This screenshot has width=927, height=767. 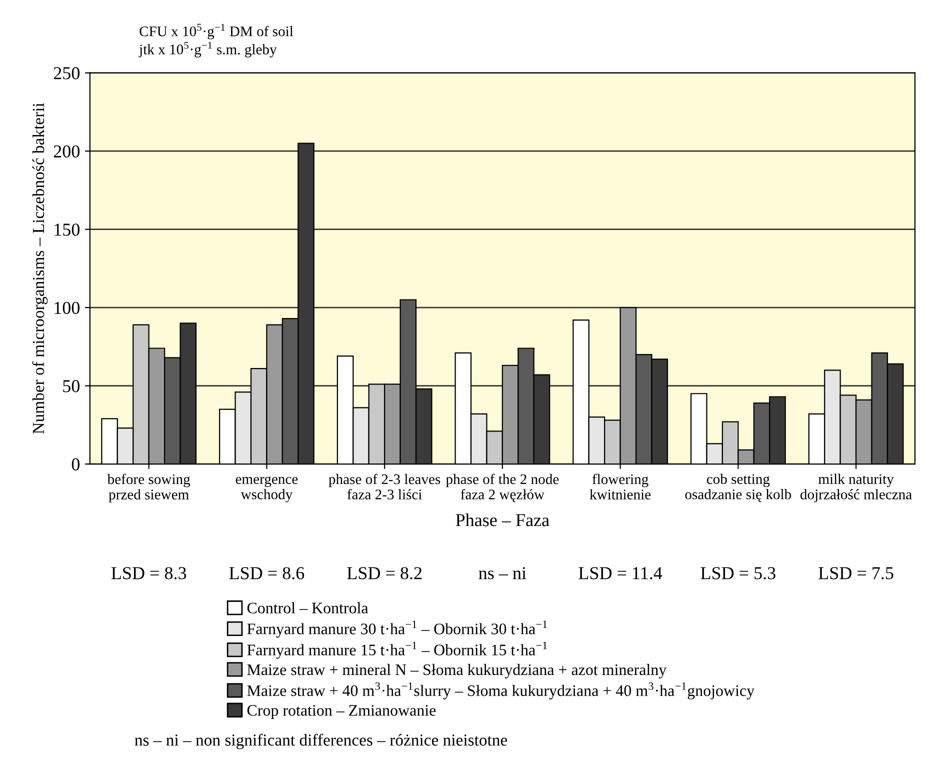 What do you see at coordinates (148, 573) in the screenshot?
I see `text: LSD = 8.3` at bounding box center [148, 573].